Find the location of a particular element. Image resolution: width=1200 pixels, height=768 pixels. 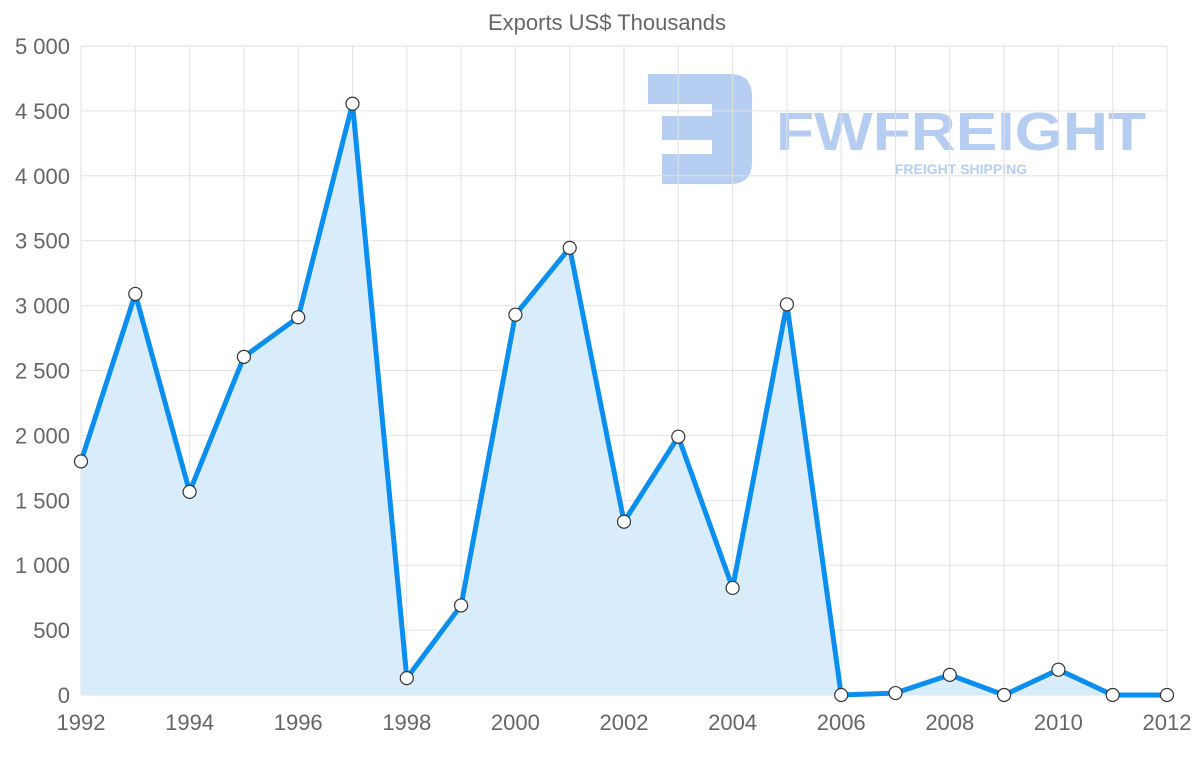

x-tick-label: 2008 is located at coordinates (949, 722).